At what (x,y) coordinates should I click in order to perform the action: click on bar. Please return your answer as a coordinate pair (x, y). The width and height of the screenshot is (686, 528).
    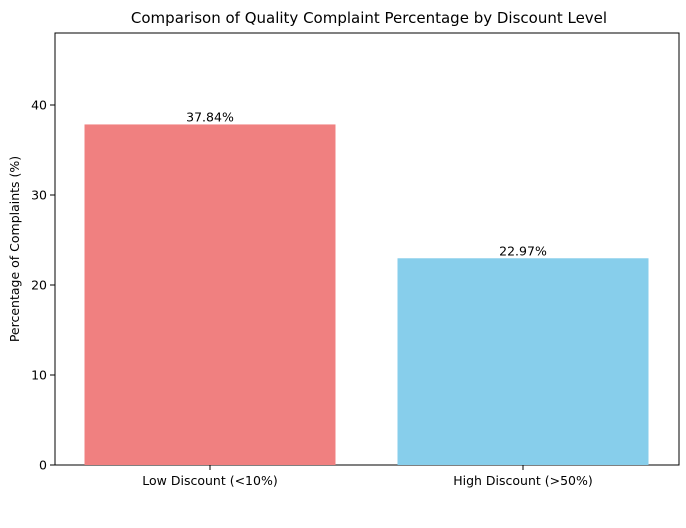
    Looking at the image, I should click on (523, 361).